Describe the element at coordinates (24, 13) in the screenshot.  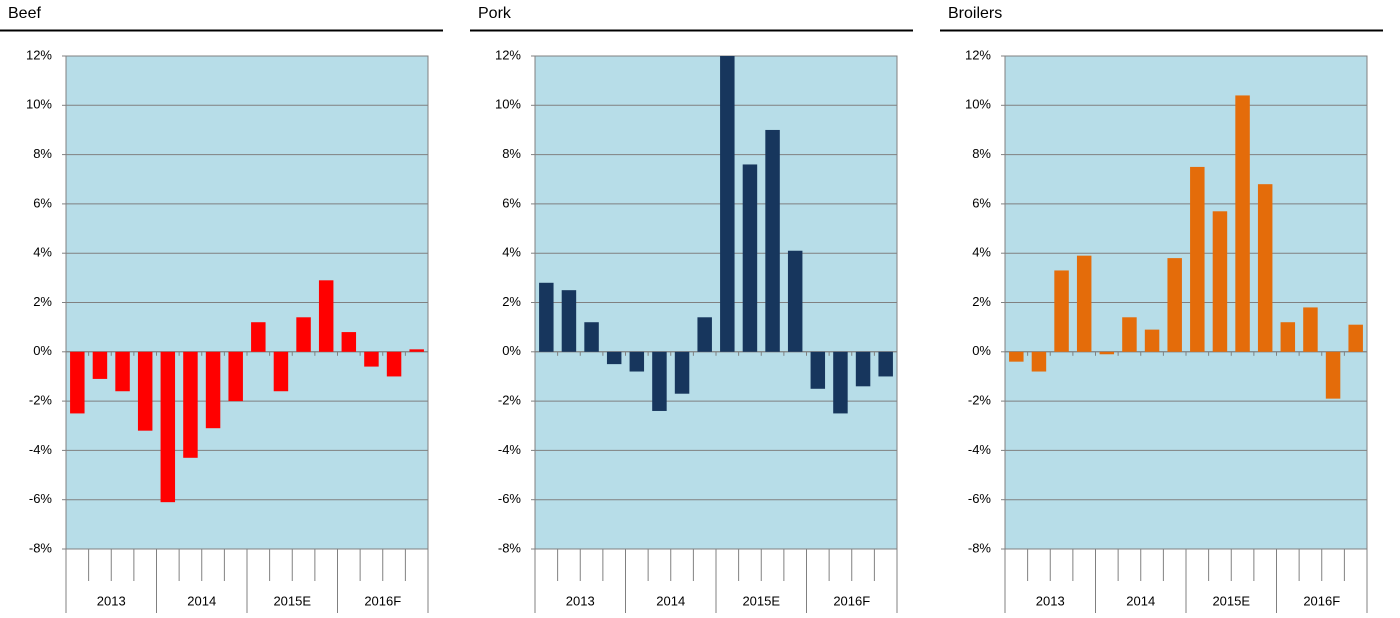
I see `chart-title: Beef` at that location.